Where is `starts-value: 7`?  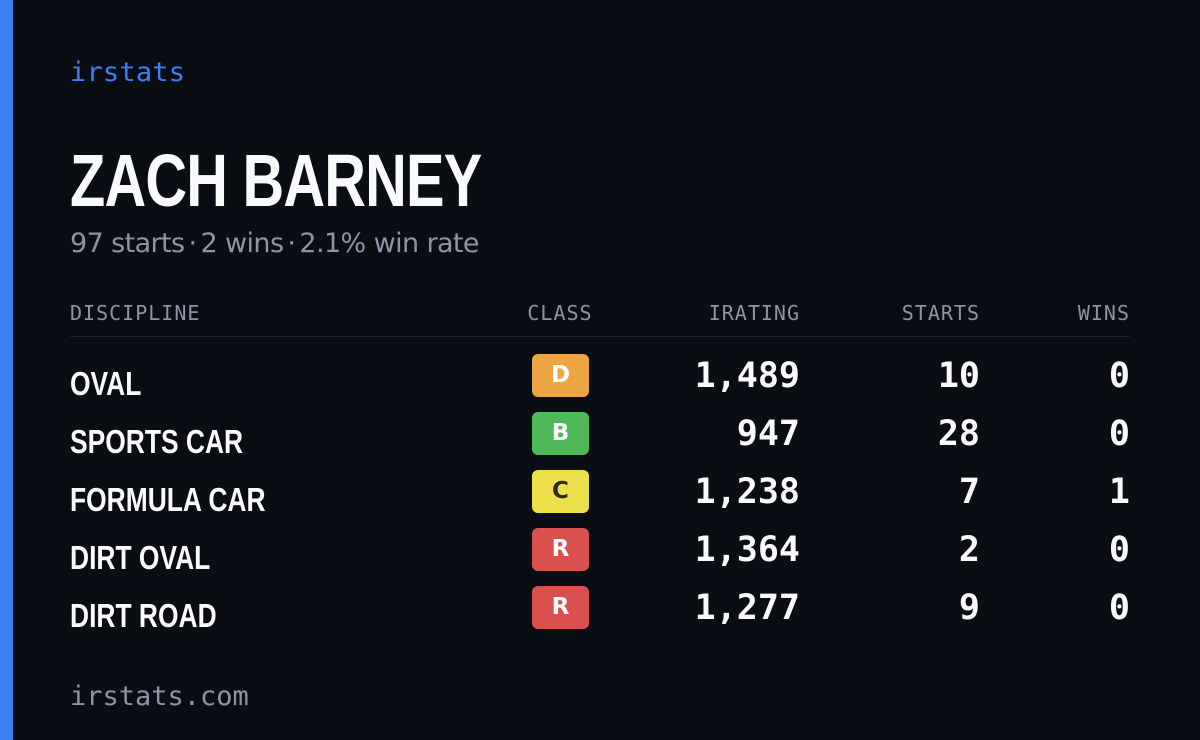
starts-value: 7 is located at coordinates (969, 492).